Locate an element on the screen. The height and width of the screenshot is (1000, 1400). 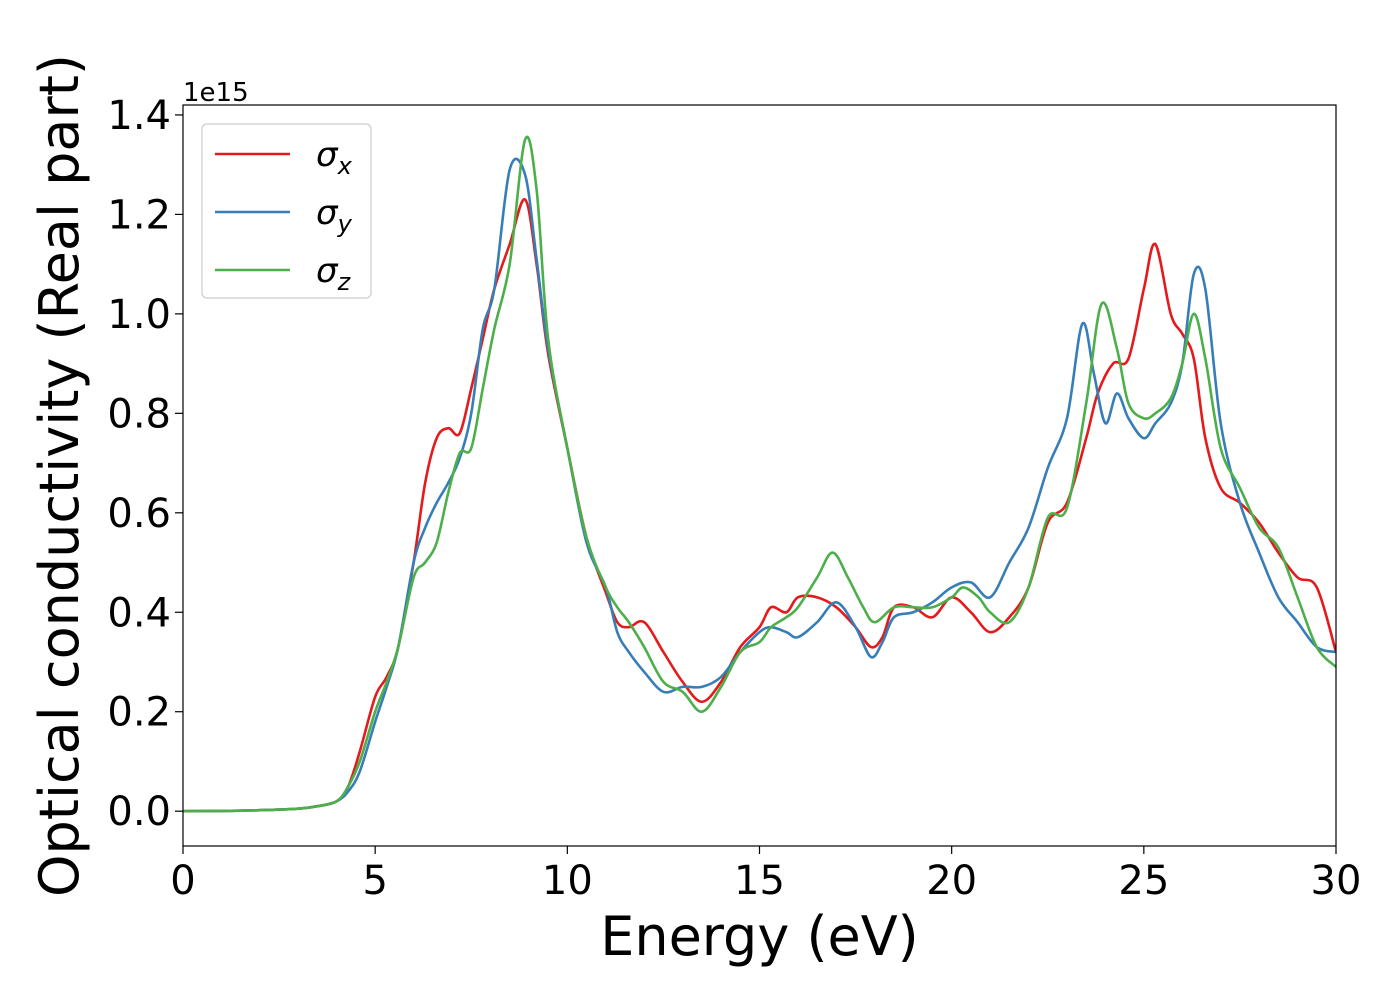
x-axis-ticks: 0 5 10 15 20 25 30 is located at coordinates (765, 875).